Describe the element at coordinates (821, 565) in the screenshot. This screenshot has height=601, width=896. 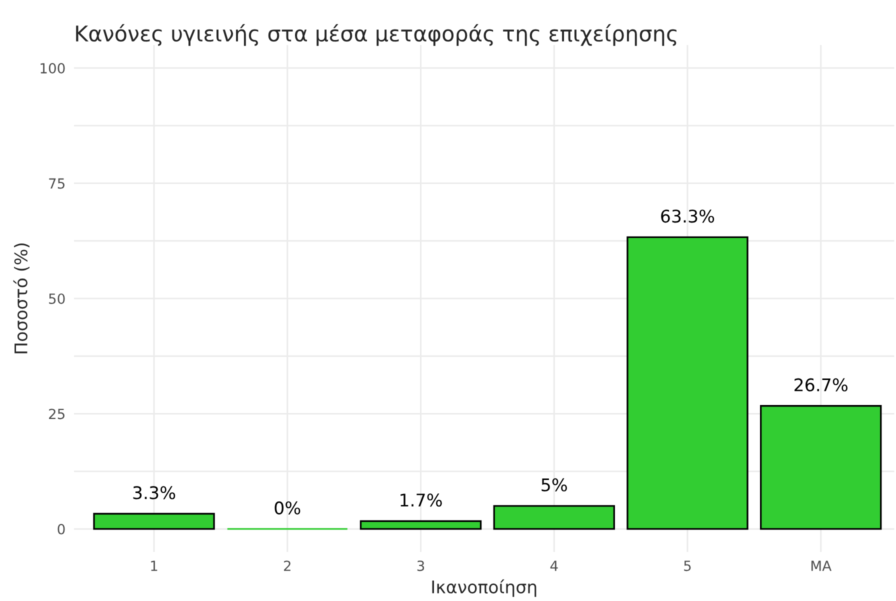
I see `x-tick-label: ΜΑ` at that location.